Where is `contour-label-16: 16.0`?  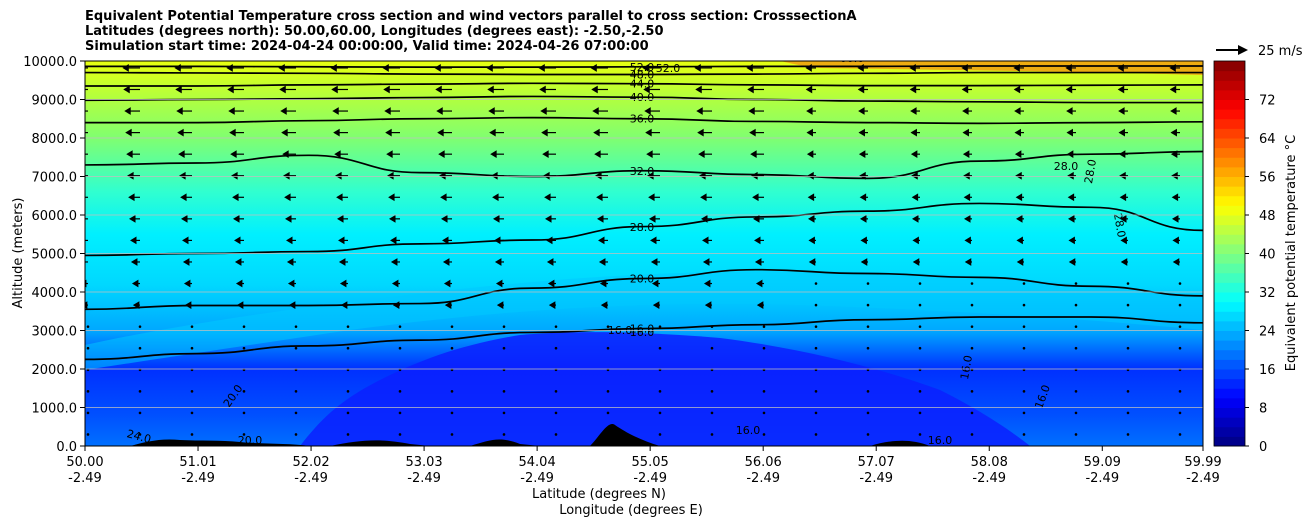 contour-label-16: 16.0 is located at coordinates (642, 329).